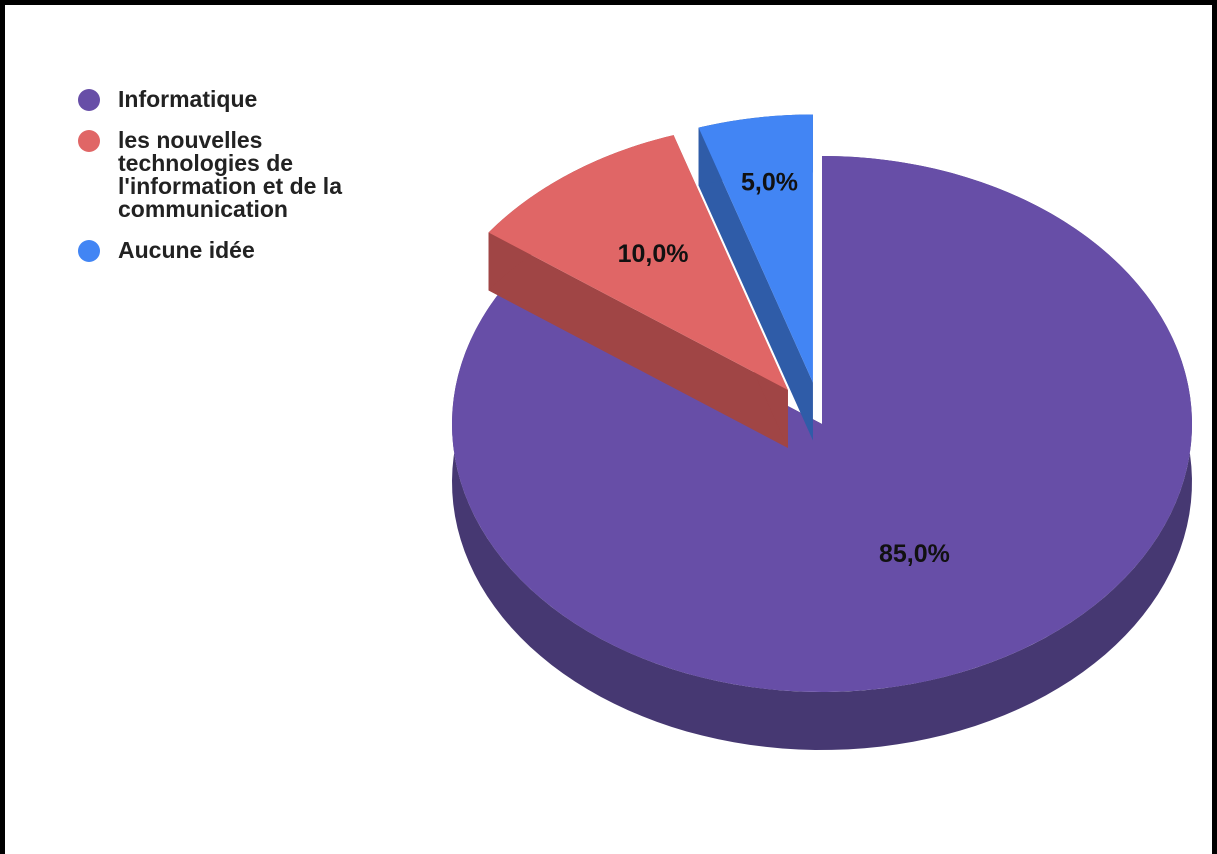 This screenshot has width=1217, height=854. Describe the element at coordinates (89, 251) in the screenshot. I see `legend-marker-aucune-idee` at that location.